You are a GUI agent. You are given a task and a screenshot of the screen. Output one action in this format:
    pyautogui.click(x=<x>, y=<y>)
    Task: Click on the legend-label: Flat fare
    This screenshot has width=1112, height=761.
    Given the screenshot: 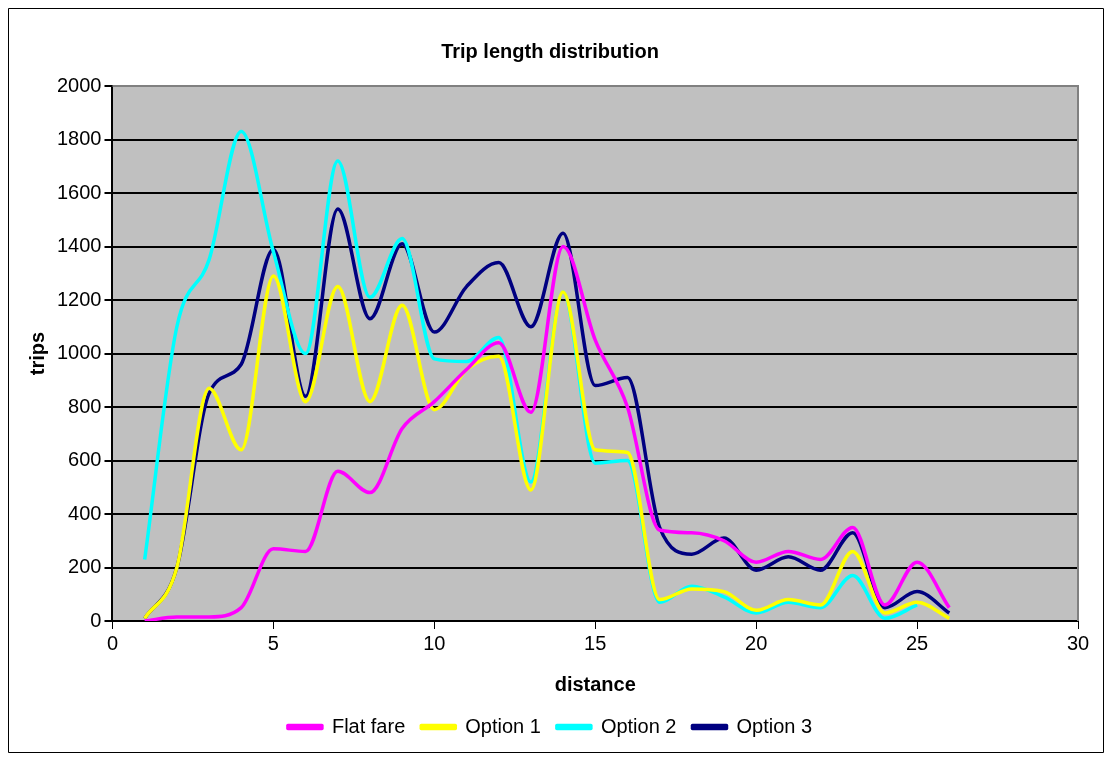 What is the action you would take?
    pyautogui.click(x=368, y=725)
    